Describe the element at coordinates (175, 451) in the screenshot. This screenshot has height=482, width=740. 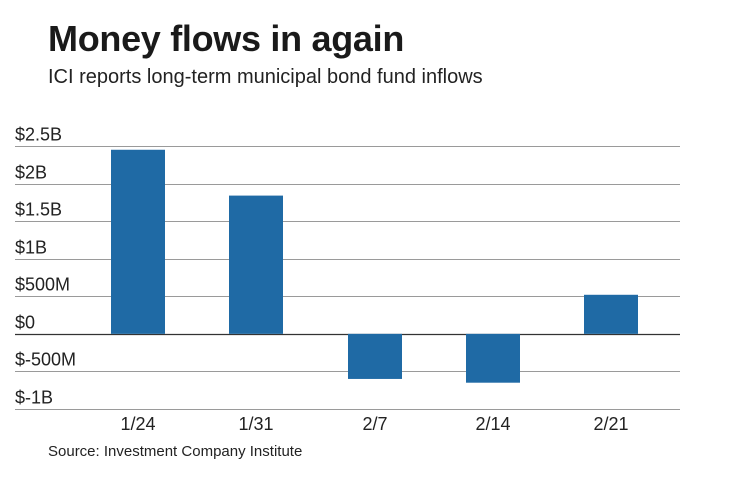
I see `source-note: Source: Investment Company Institute` at that location.